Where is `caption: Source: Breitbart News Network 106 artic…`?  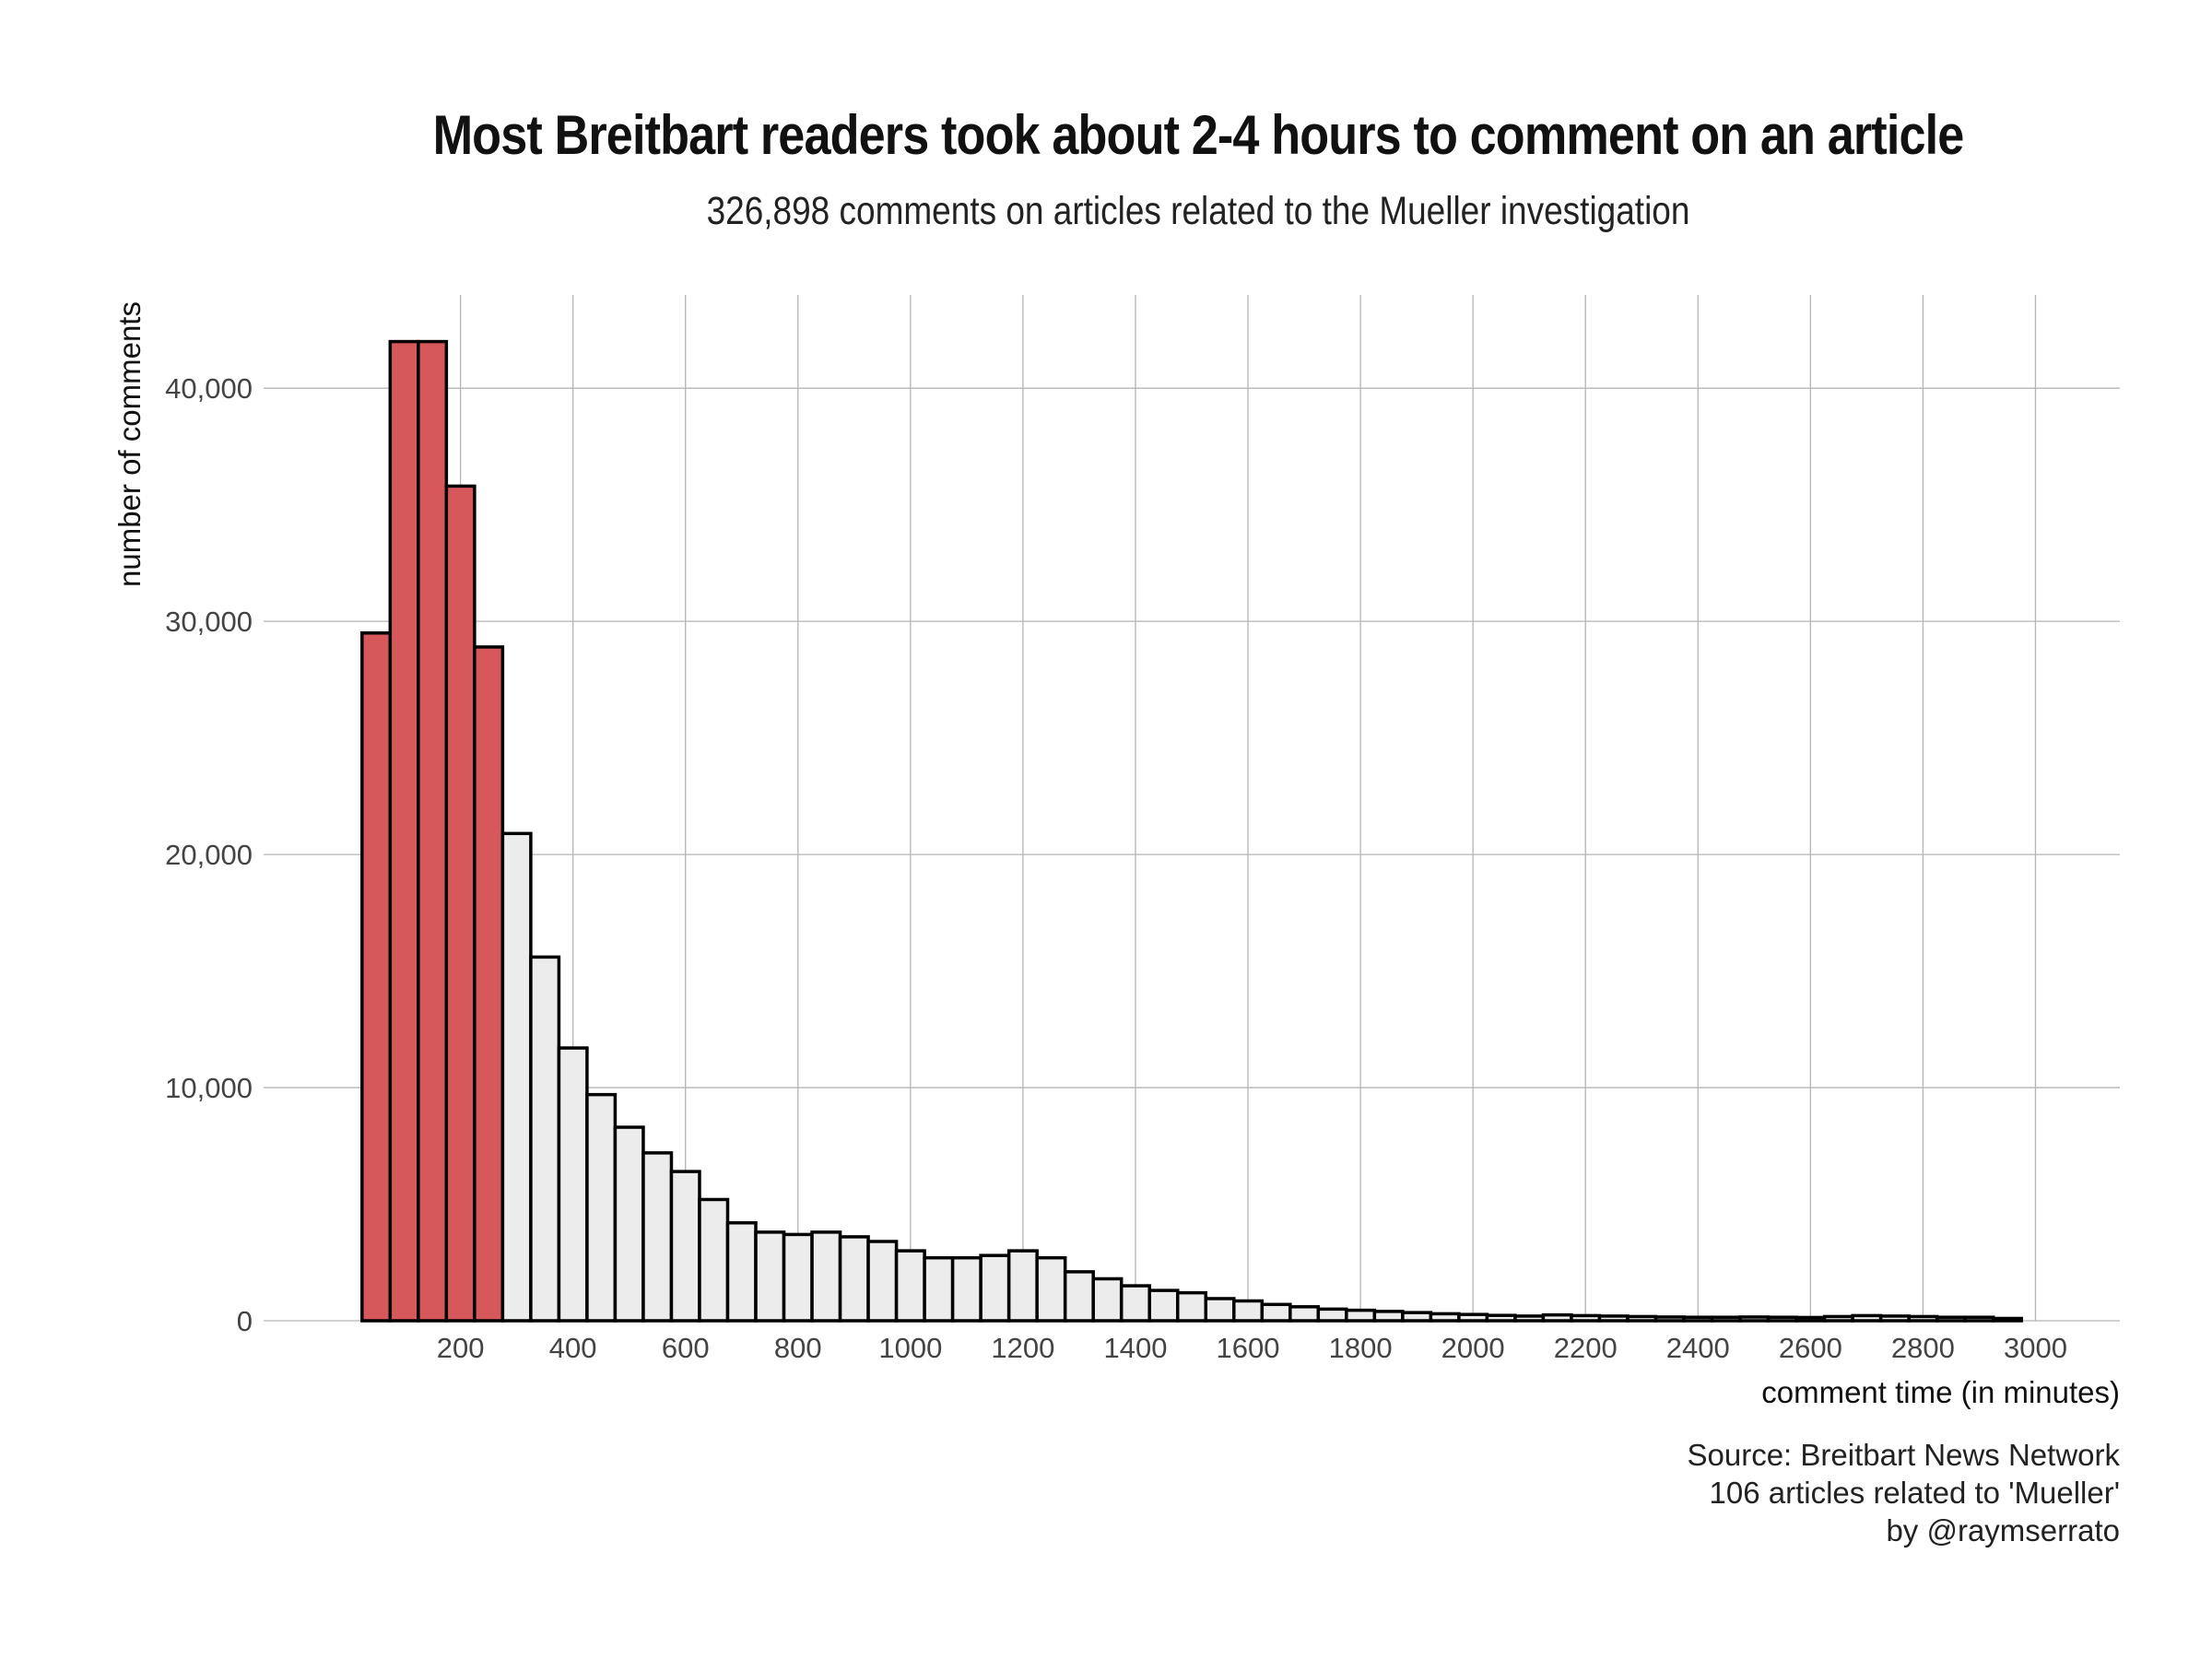 caption: Source: Breitbart News Network 106 artic… is located at coordinates (1904, 1492).